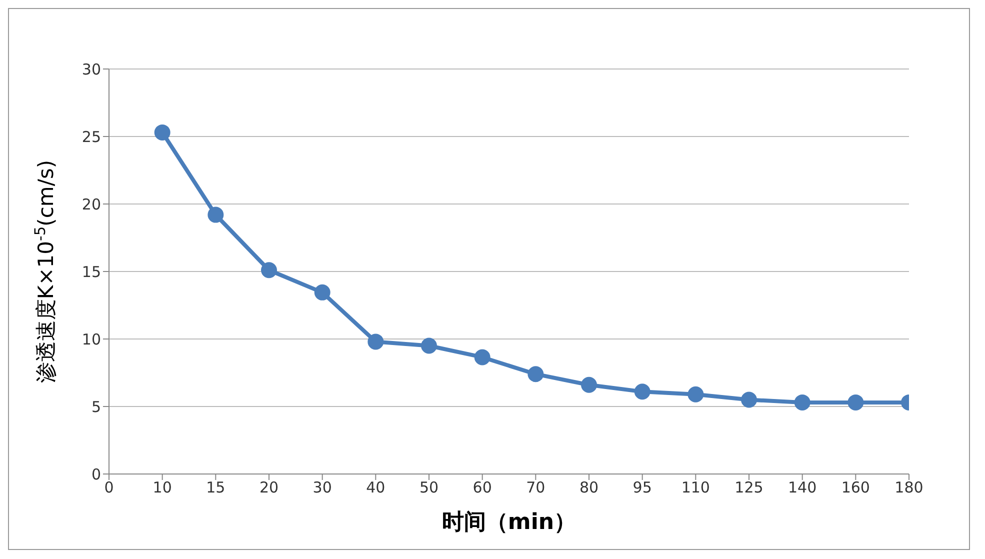  Describe the element at coordinates (322, 487) in the screenshot. I see `x-tick-label: 30` at that location.